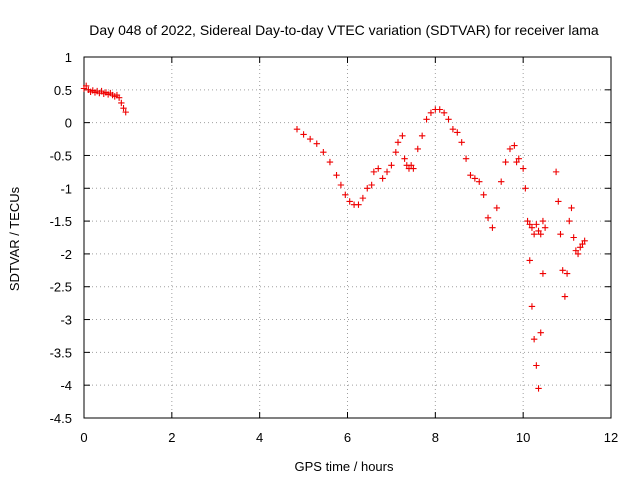 Image resolution: width=640 pixels, height=480 pixels. I want to click on y-tick-label: -3.5, so click(61, 352).